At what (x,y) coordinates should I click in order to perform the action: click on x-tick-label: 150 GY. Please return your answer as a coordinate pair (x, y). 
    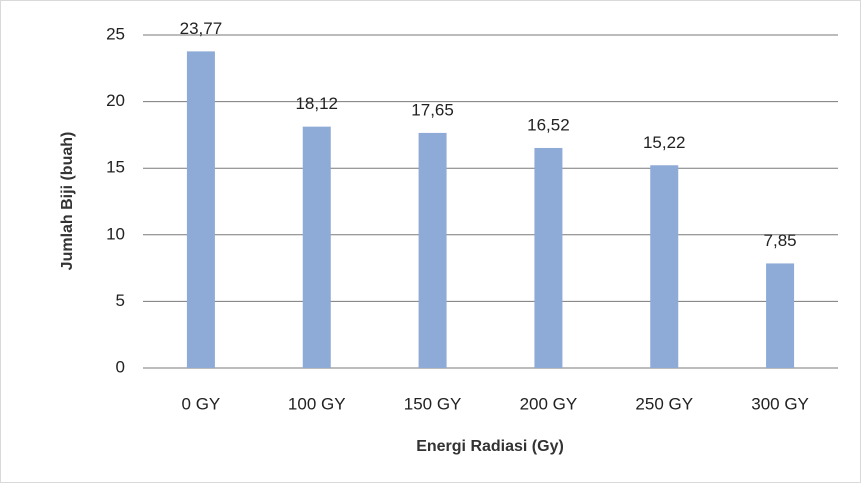
    Looking at the image, I should click on (433, 403).